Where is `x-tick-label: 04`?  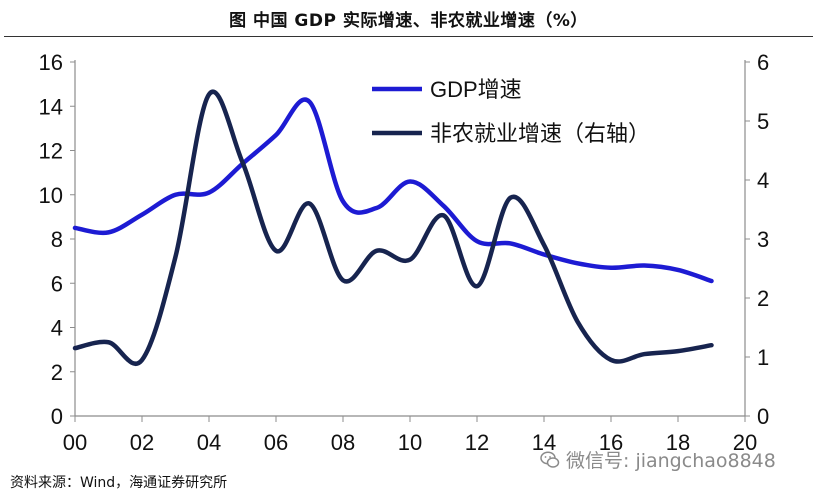 x-tick-label: 04 is located at coordinates (209, 442).